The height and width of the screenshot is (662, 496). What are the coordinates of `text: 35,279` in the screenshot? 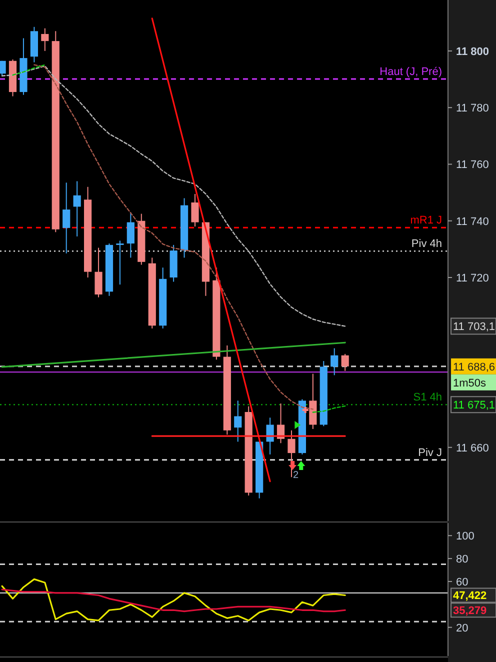 It's located at (470, 611).